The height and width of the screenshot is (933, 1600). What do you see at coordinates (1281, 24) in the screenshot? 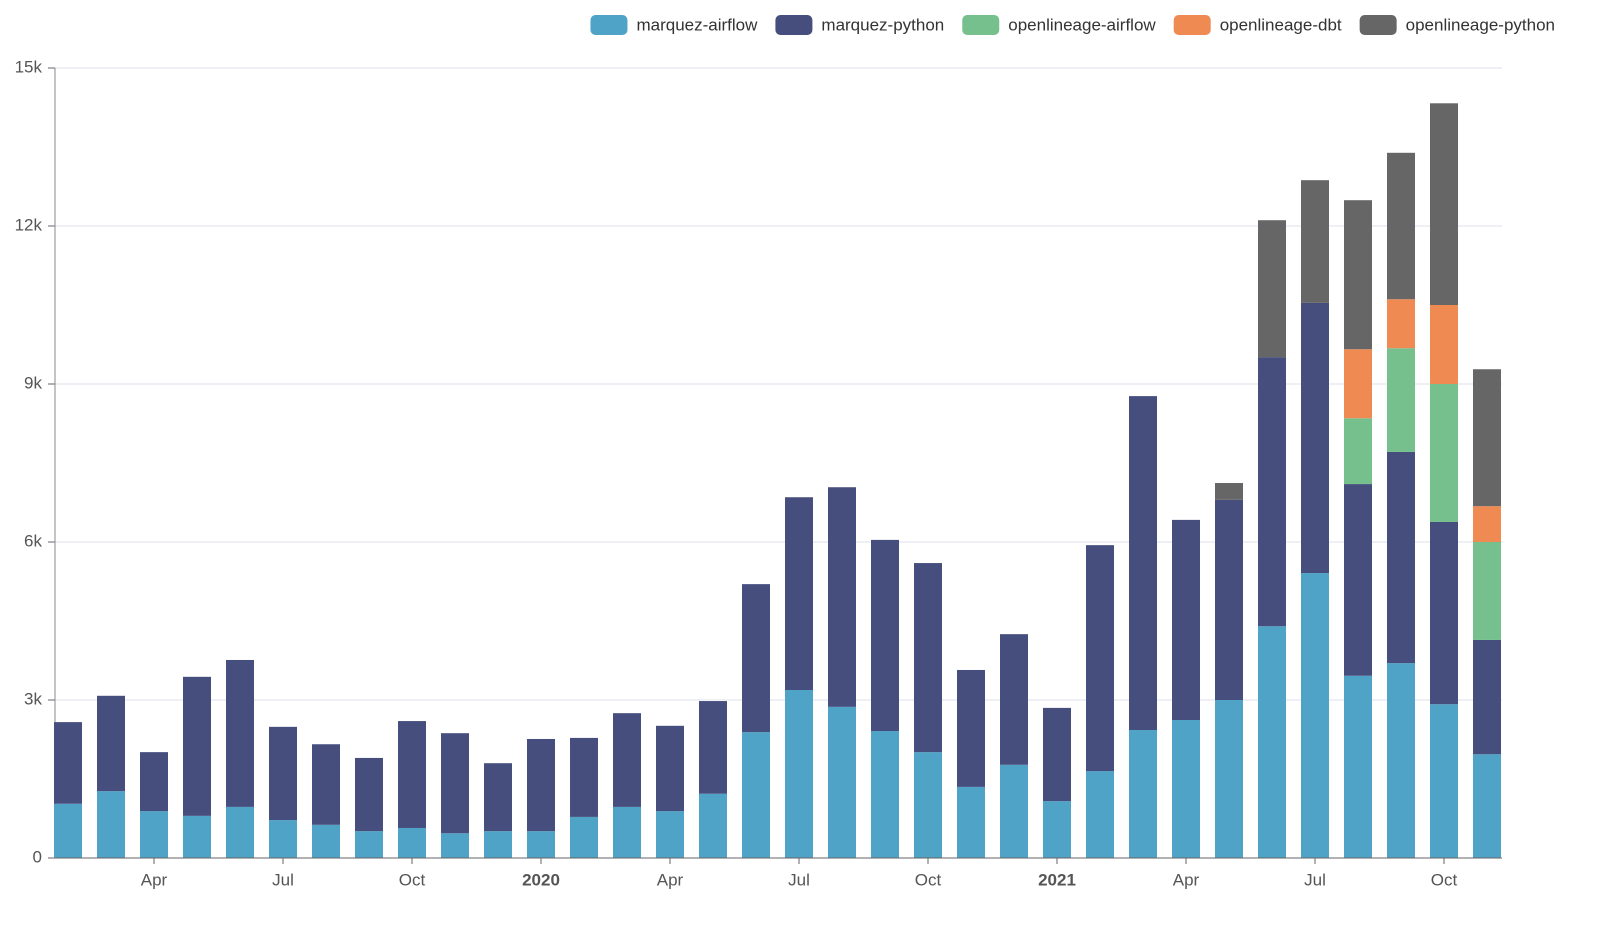
I see `legend-label: openlineage-dbt` at bounding box center [1281, 24].